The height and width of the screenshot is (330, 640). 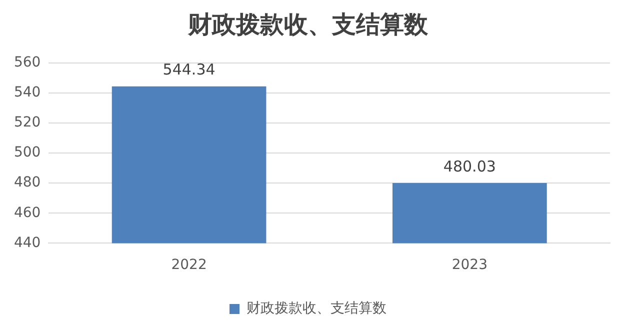 I want to click on y-tick-label: 560, so click(x=27, y=62).